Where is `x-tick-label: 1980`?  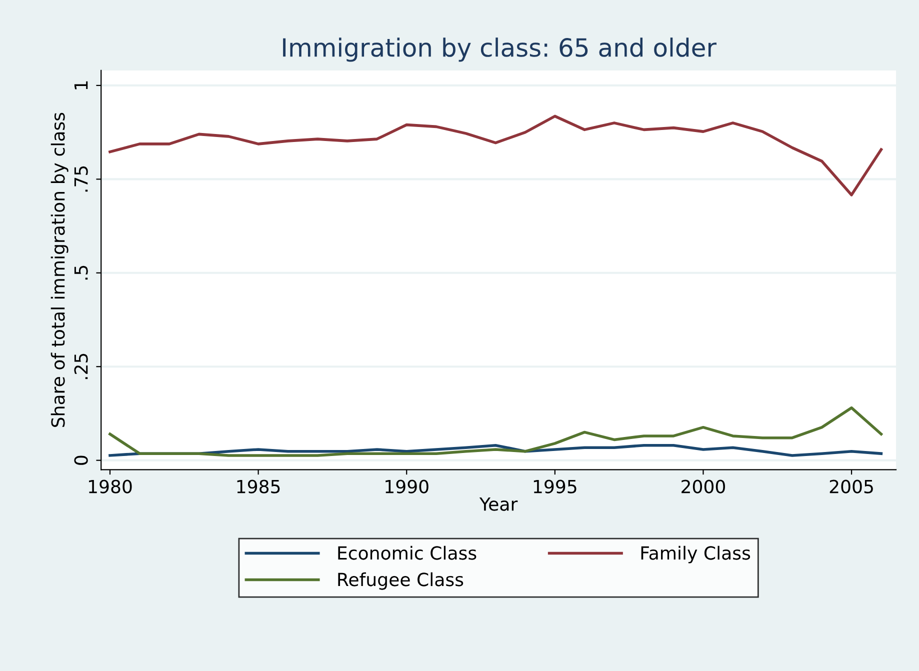
x-tick-label: 1980 is located at coordinates (110, 487).